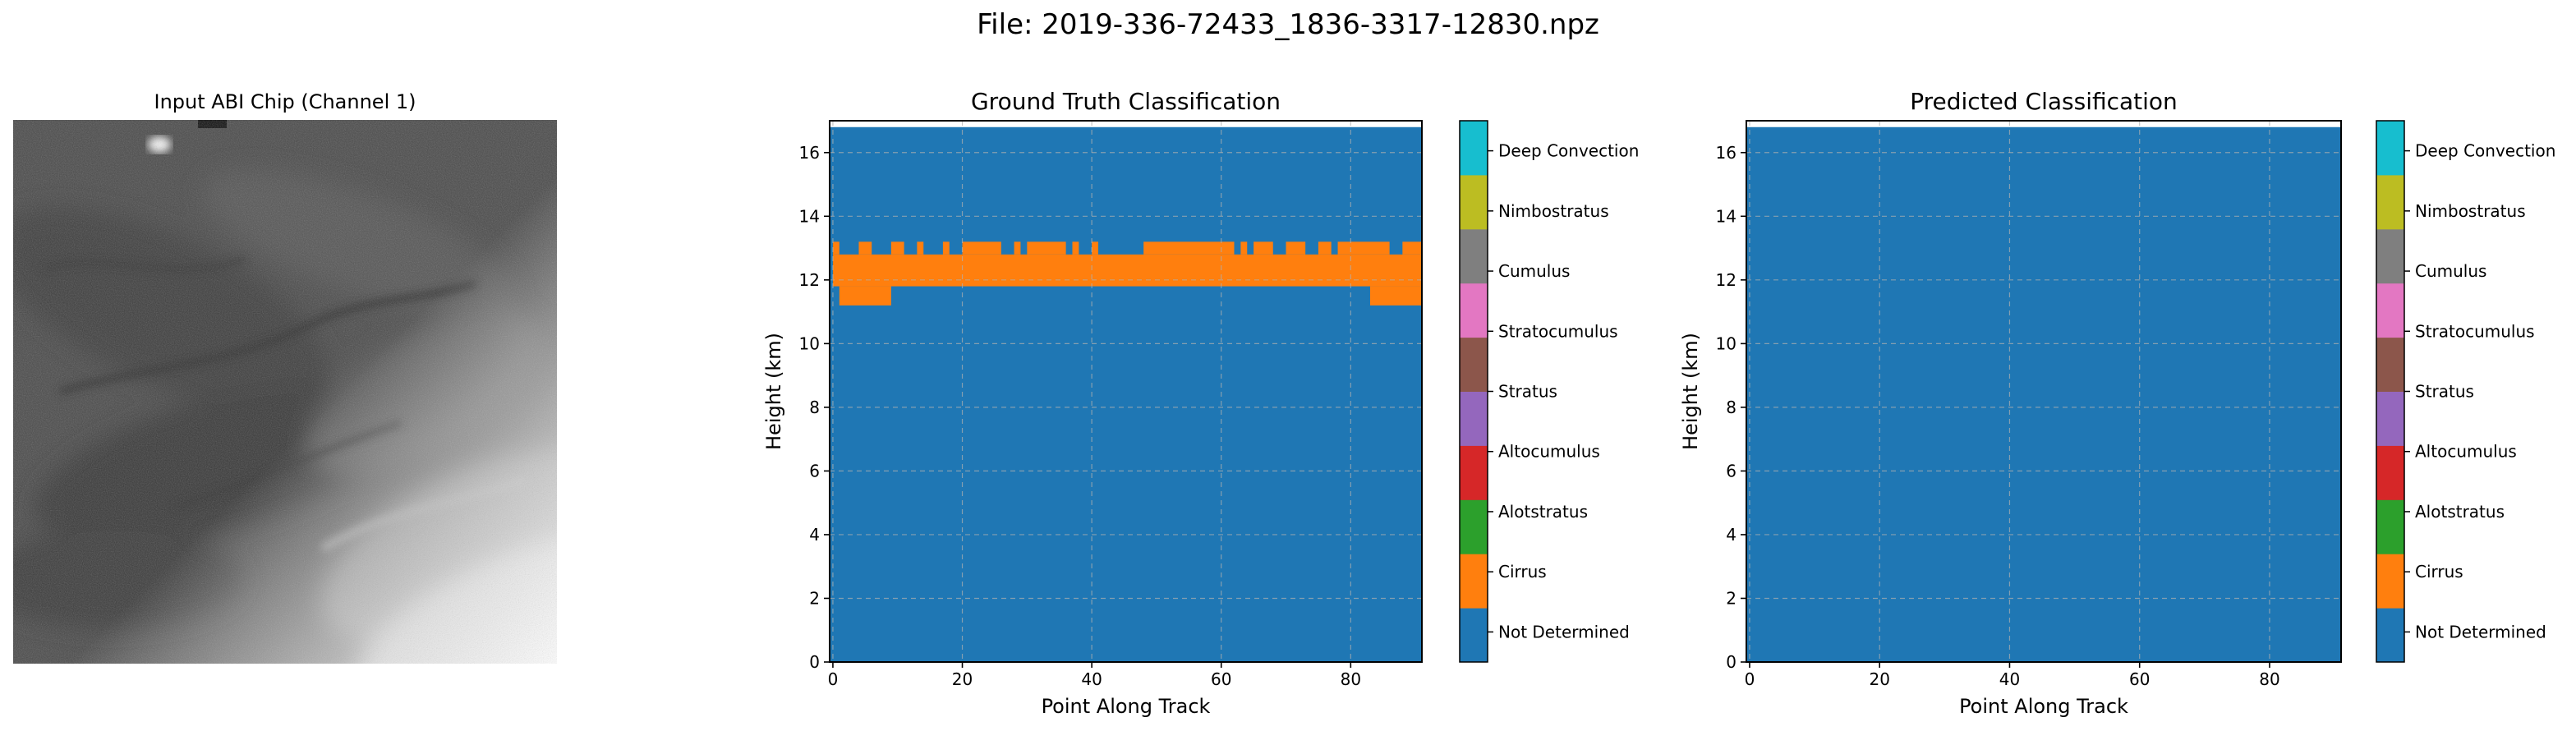 The width and height of the screenshot is (2576, 731). Describe the element at coordinates (2470, 211) in the screenshot. I see `colorbar-label: Nimbostratus` at that location.